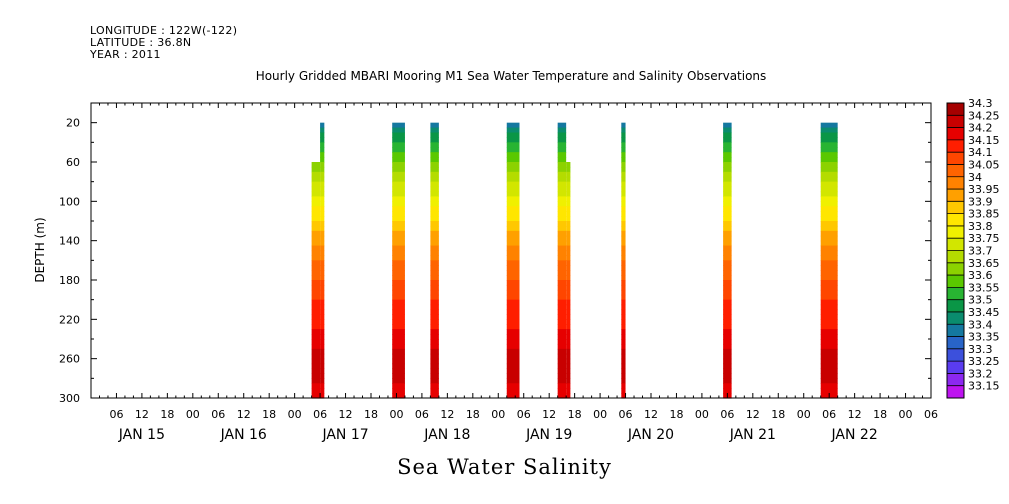  What do you see at coordinates (651, 414) in the screenshot?
I see `x-tick-label: 12` at bounding box center [651, 414].